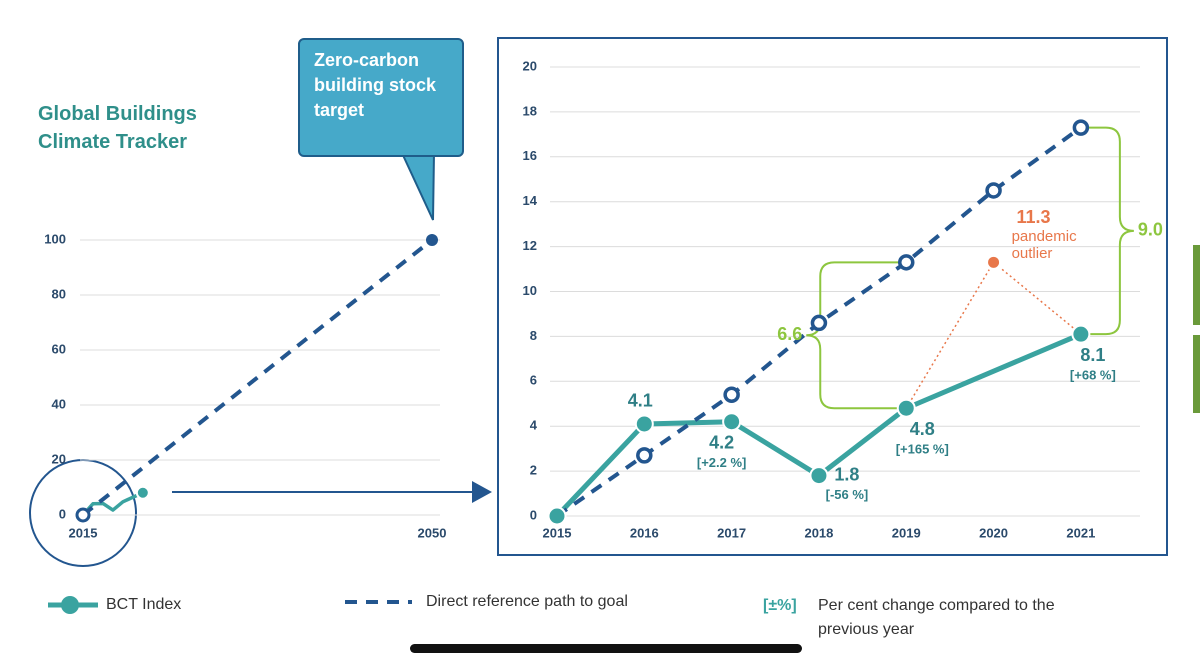 This screenshot has width=1200, height=669. What do you see at coordinates (1093, 375) in the screenshot?
I see `change-label: [+68 %]` at bounding box center [1093, 375].